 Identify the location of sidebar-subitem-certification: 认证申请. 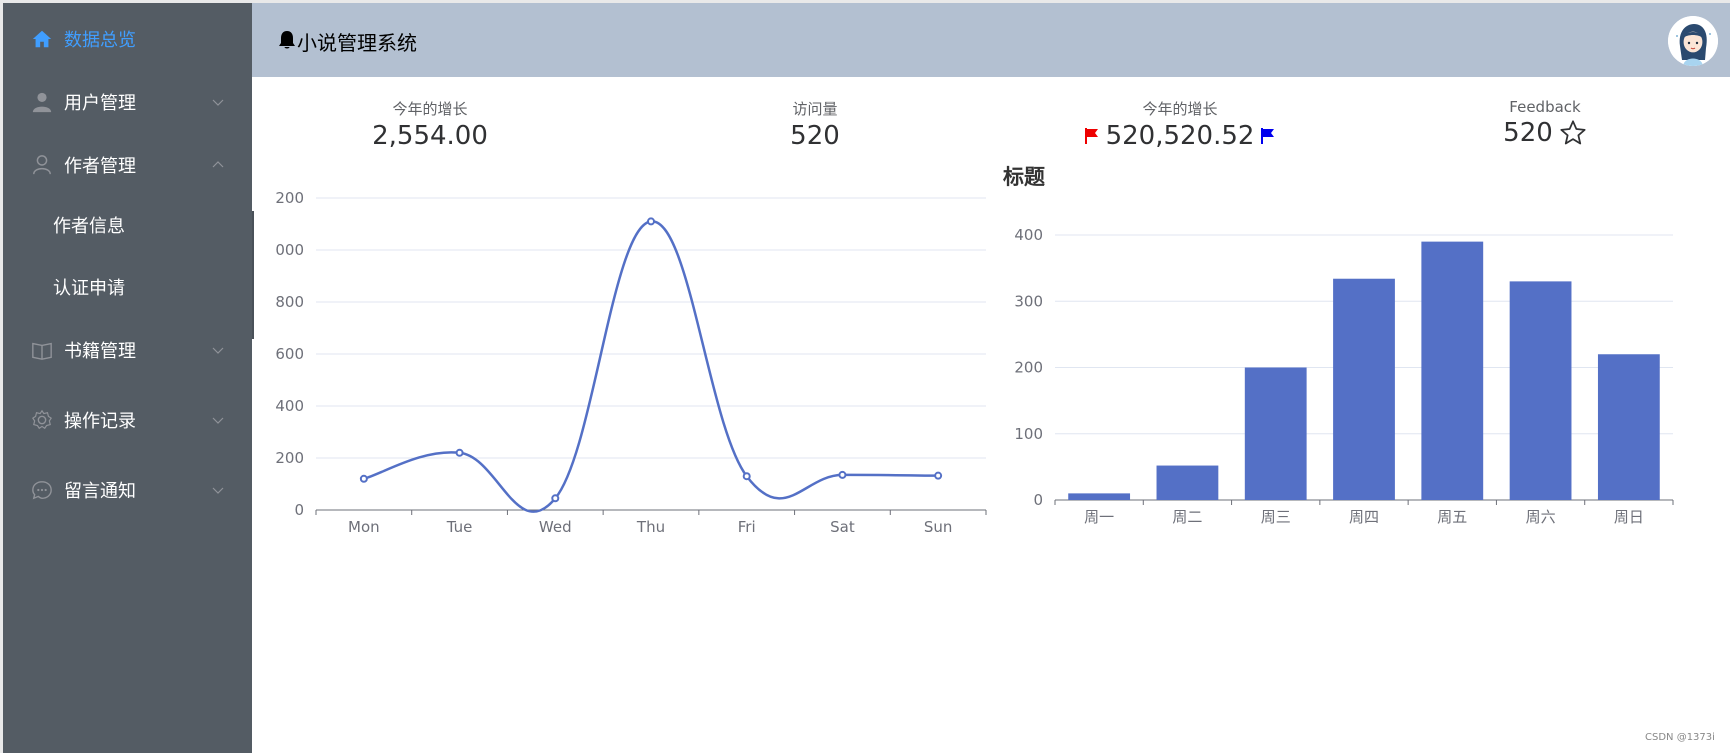
(127, 287).